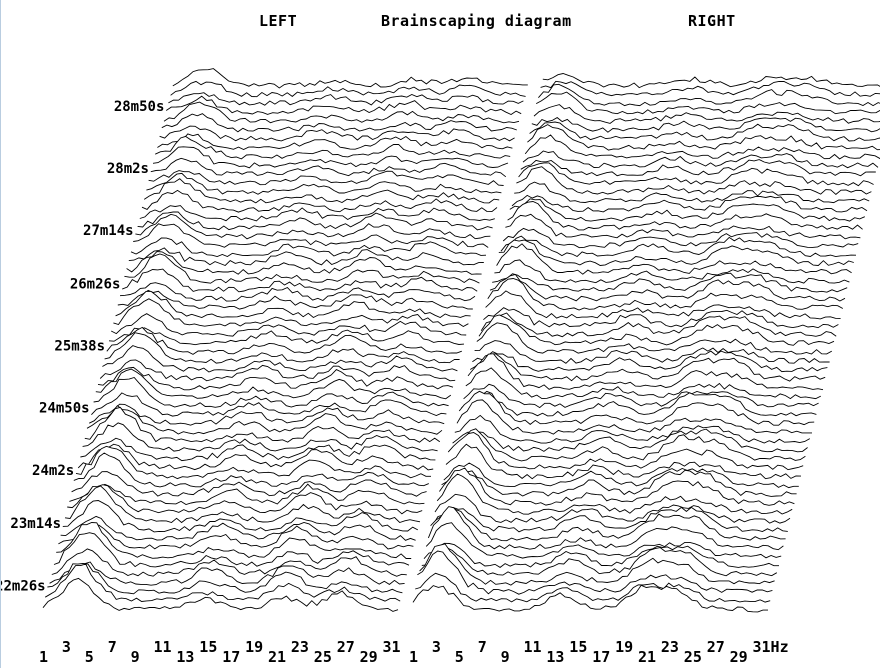 This screenshot has width=880, height=668. Describe the element at coordinates (208, 647) in the screenshot. I see `freq-tick-label: 15` at that location.